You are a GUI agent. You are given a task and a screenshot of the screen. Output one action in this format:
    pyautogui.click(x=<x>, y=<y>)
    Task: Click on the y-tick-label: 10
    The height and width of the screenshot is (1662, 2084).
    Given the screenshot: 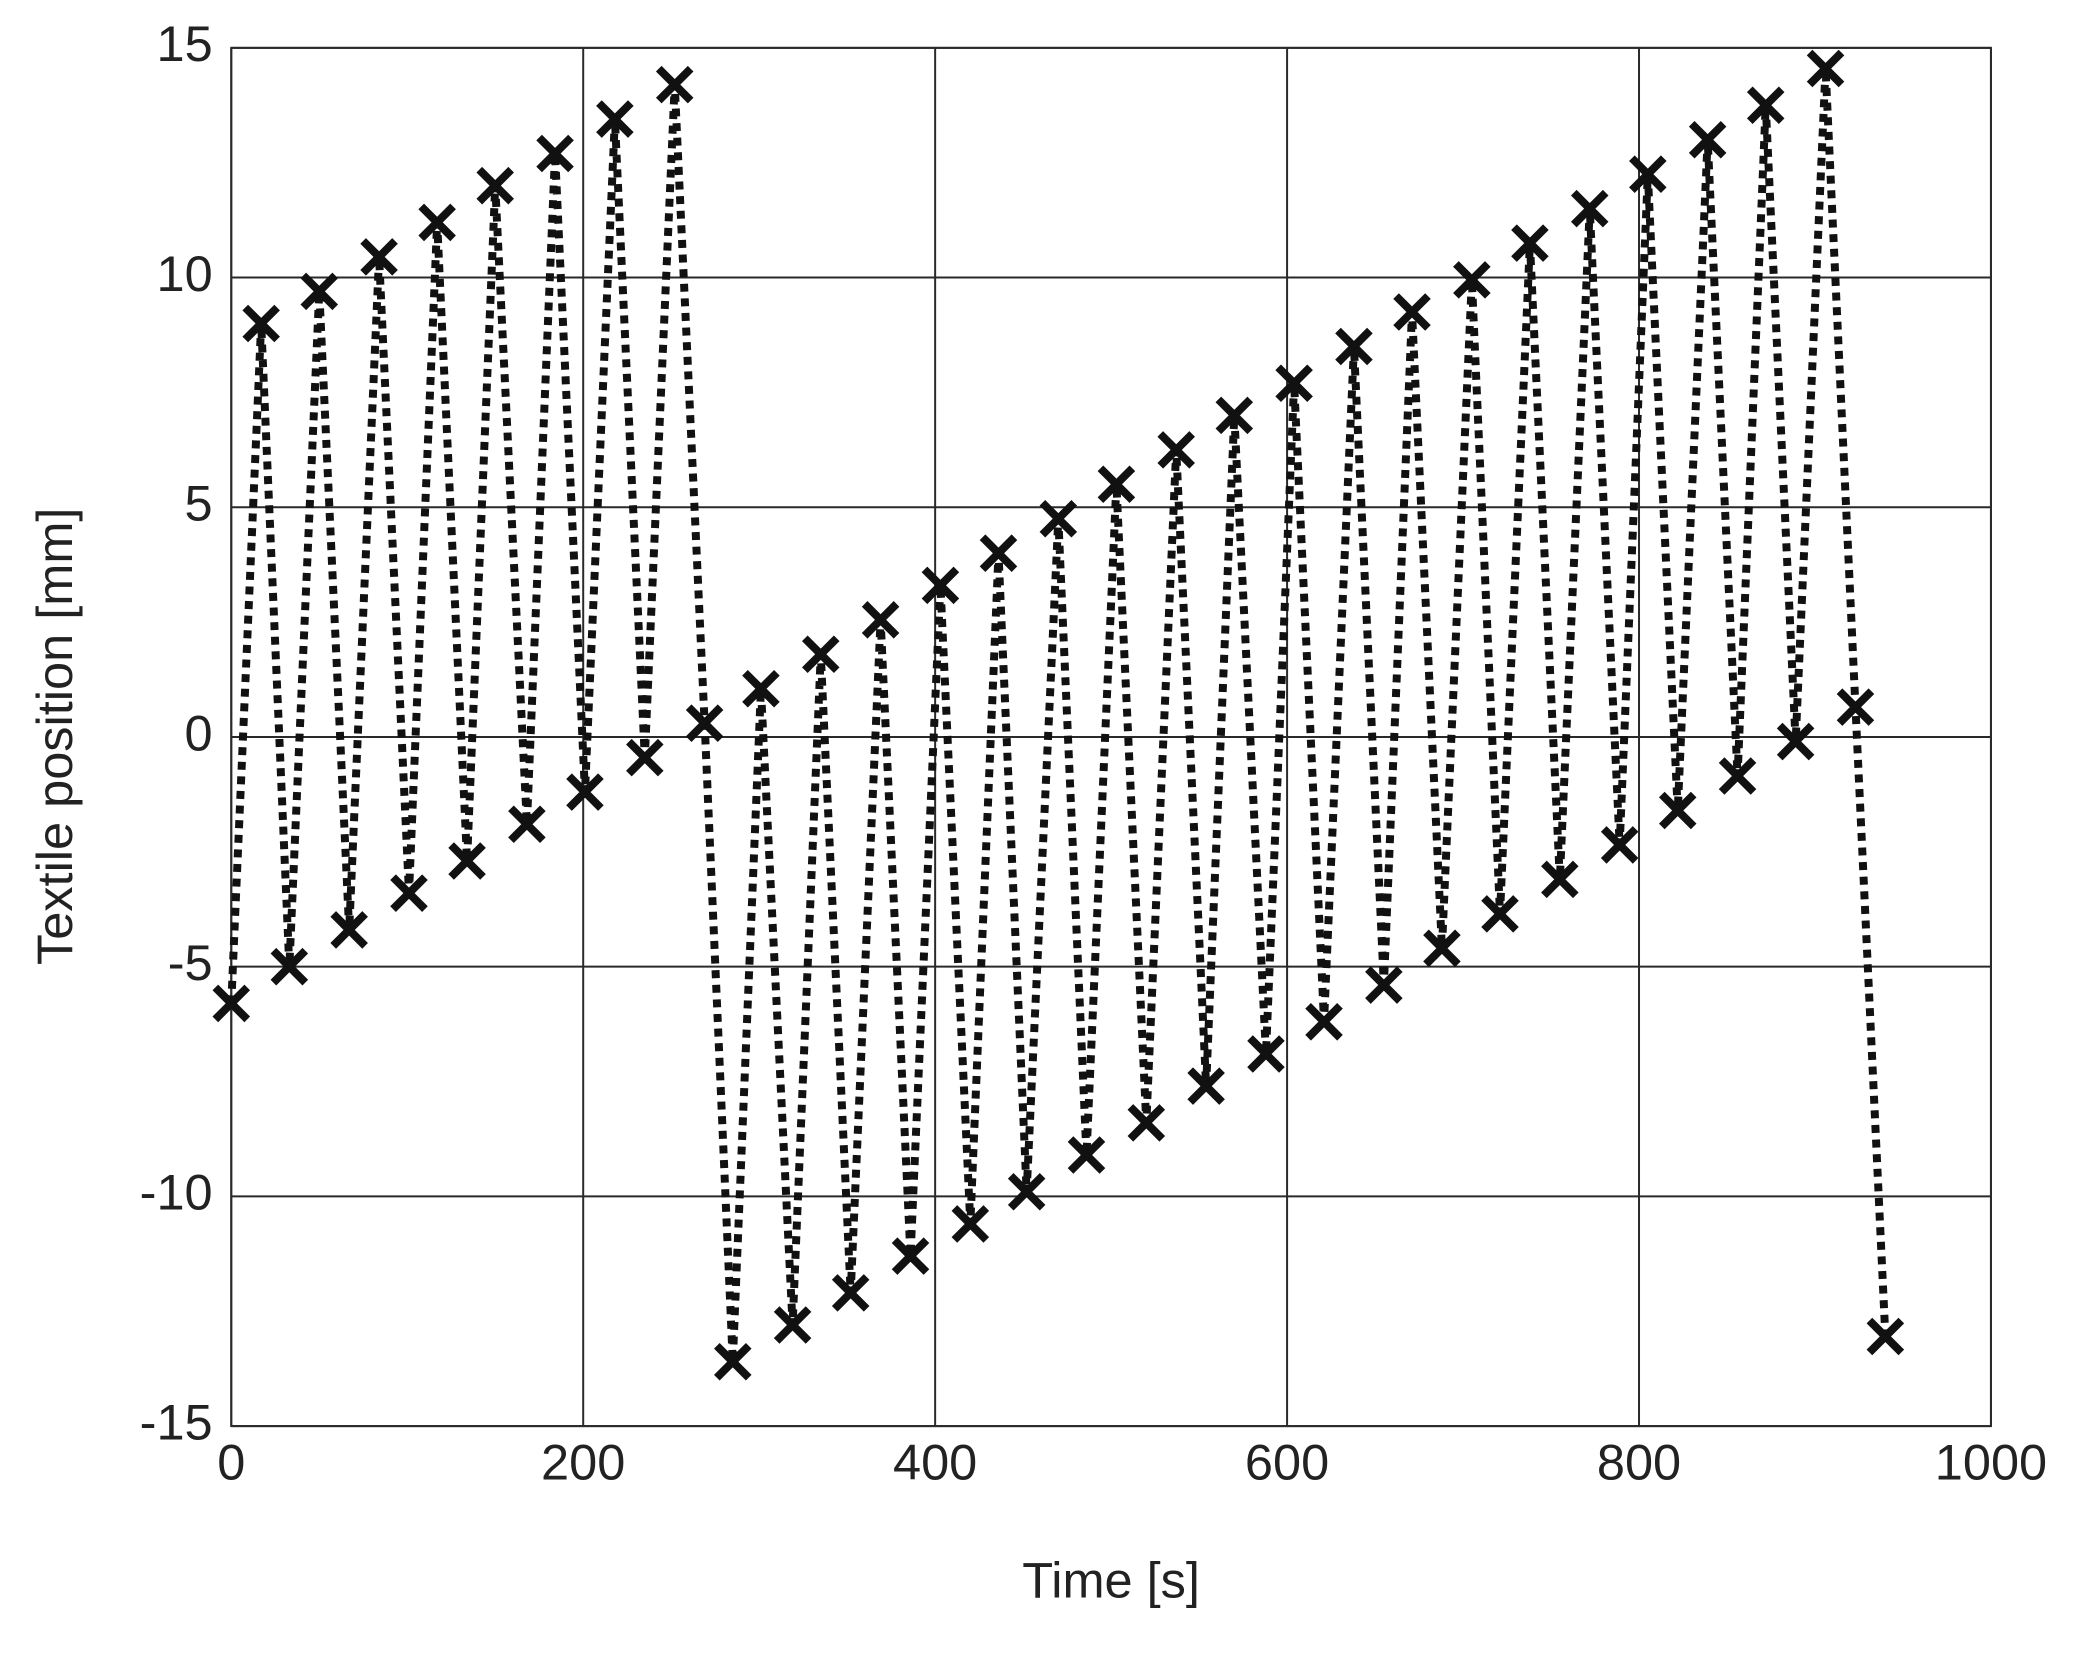 What is the action you would take?
    pyautogui.click(x=184, y=273)
    